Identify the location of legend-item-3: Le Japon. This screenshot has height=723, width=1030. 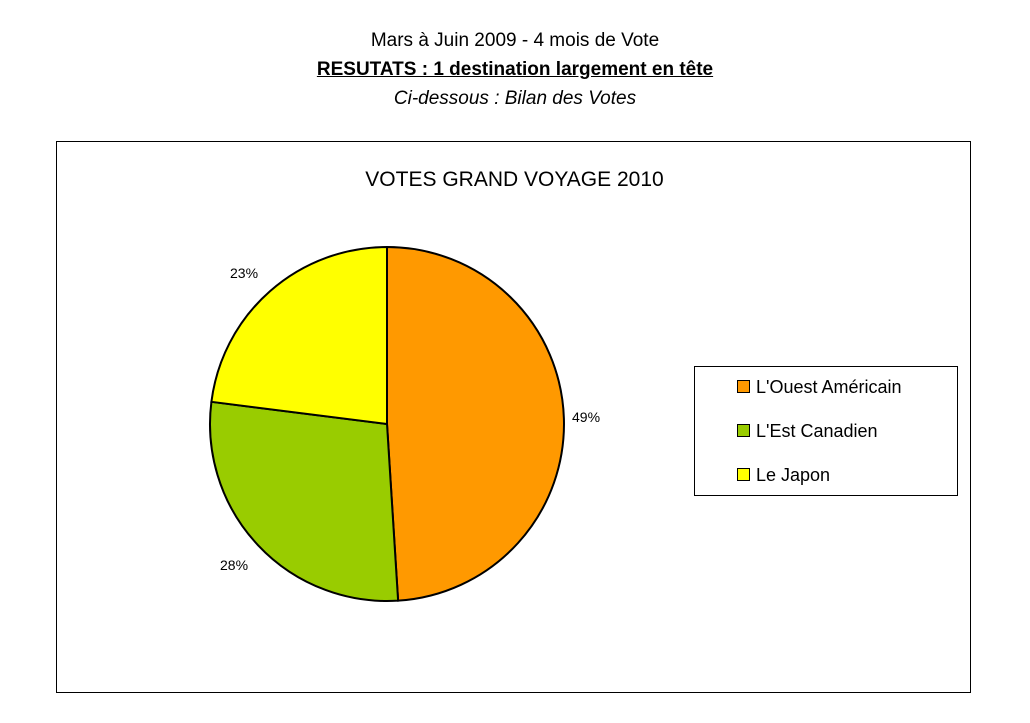
(783, 475).